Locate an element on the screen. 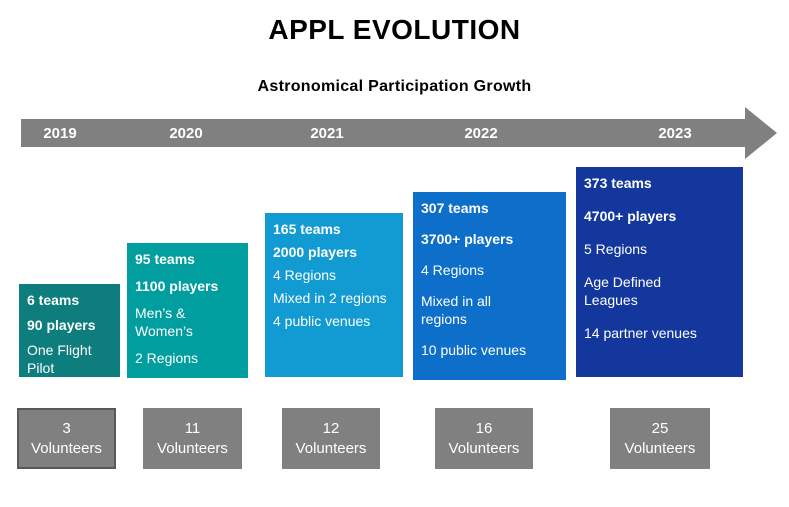 The height and width of the screenshot is (507, 789). year-label-2022: 2022 is located at coordinates (481, 133).